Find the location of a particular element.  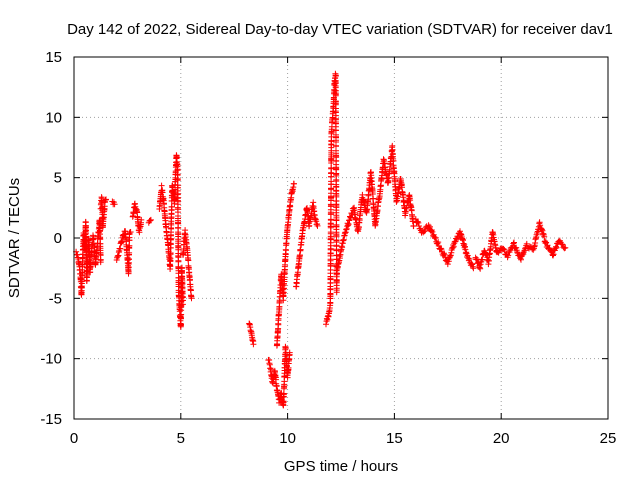

x-tick-label: 10 is located at coordinates (287, 438).